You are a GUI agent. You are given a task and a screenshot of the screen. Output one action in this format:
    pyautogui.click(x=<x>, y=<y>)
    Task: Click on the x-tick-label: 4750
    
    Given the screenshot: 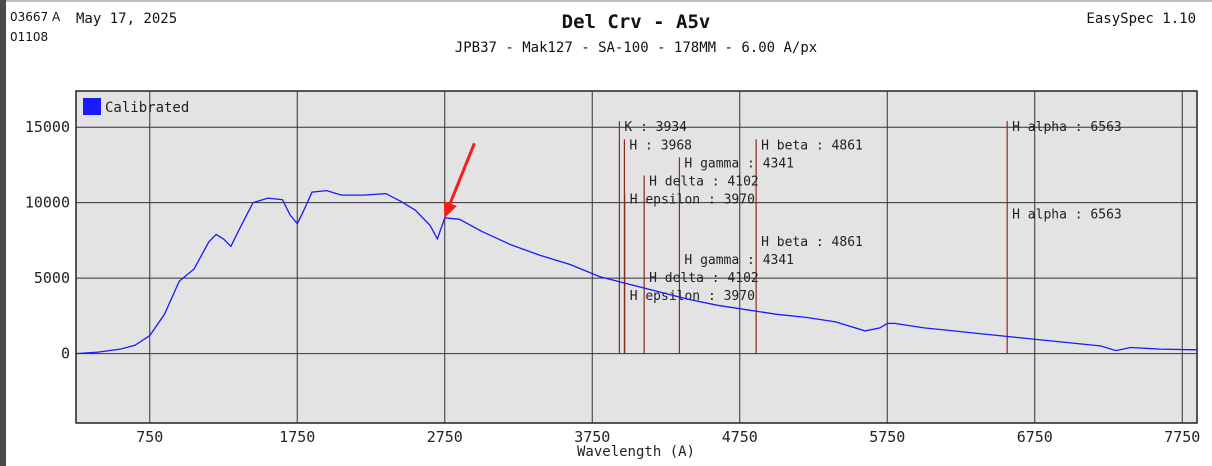 What is the action you would take?
    pyautogui.click(x=740, y=437)
    